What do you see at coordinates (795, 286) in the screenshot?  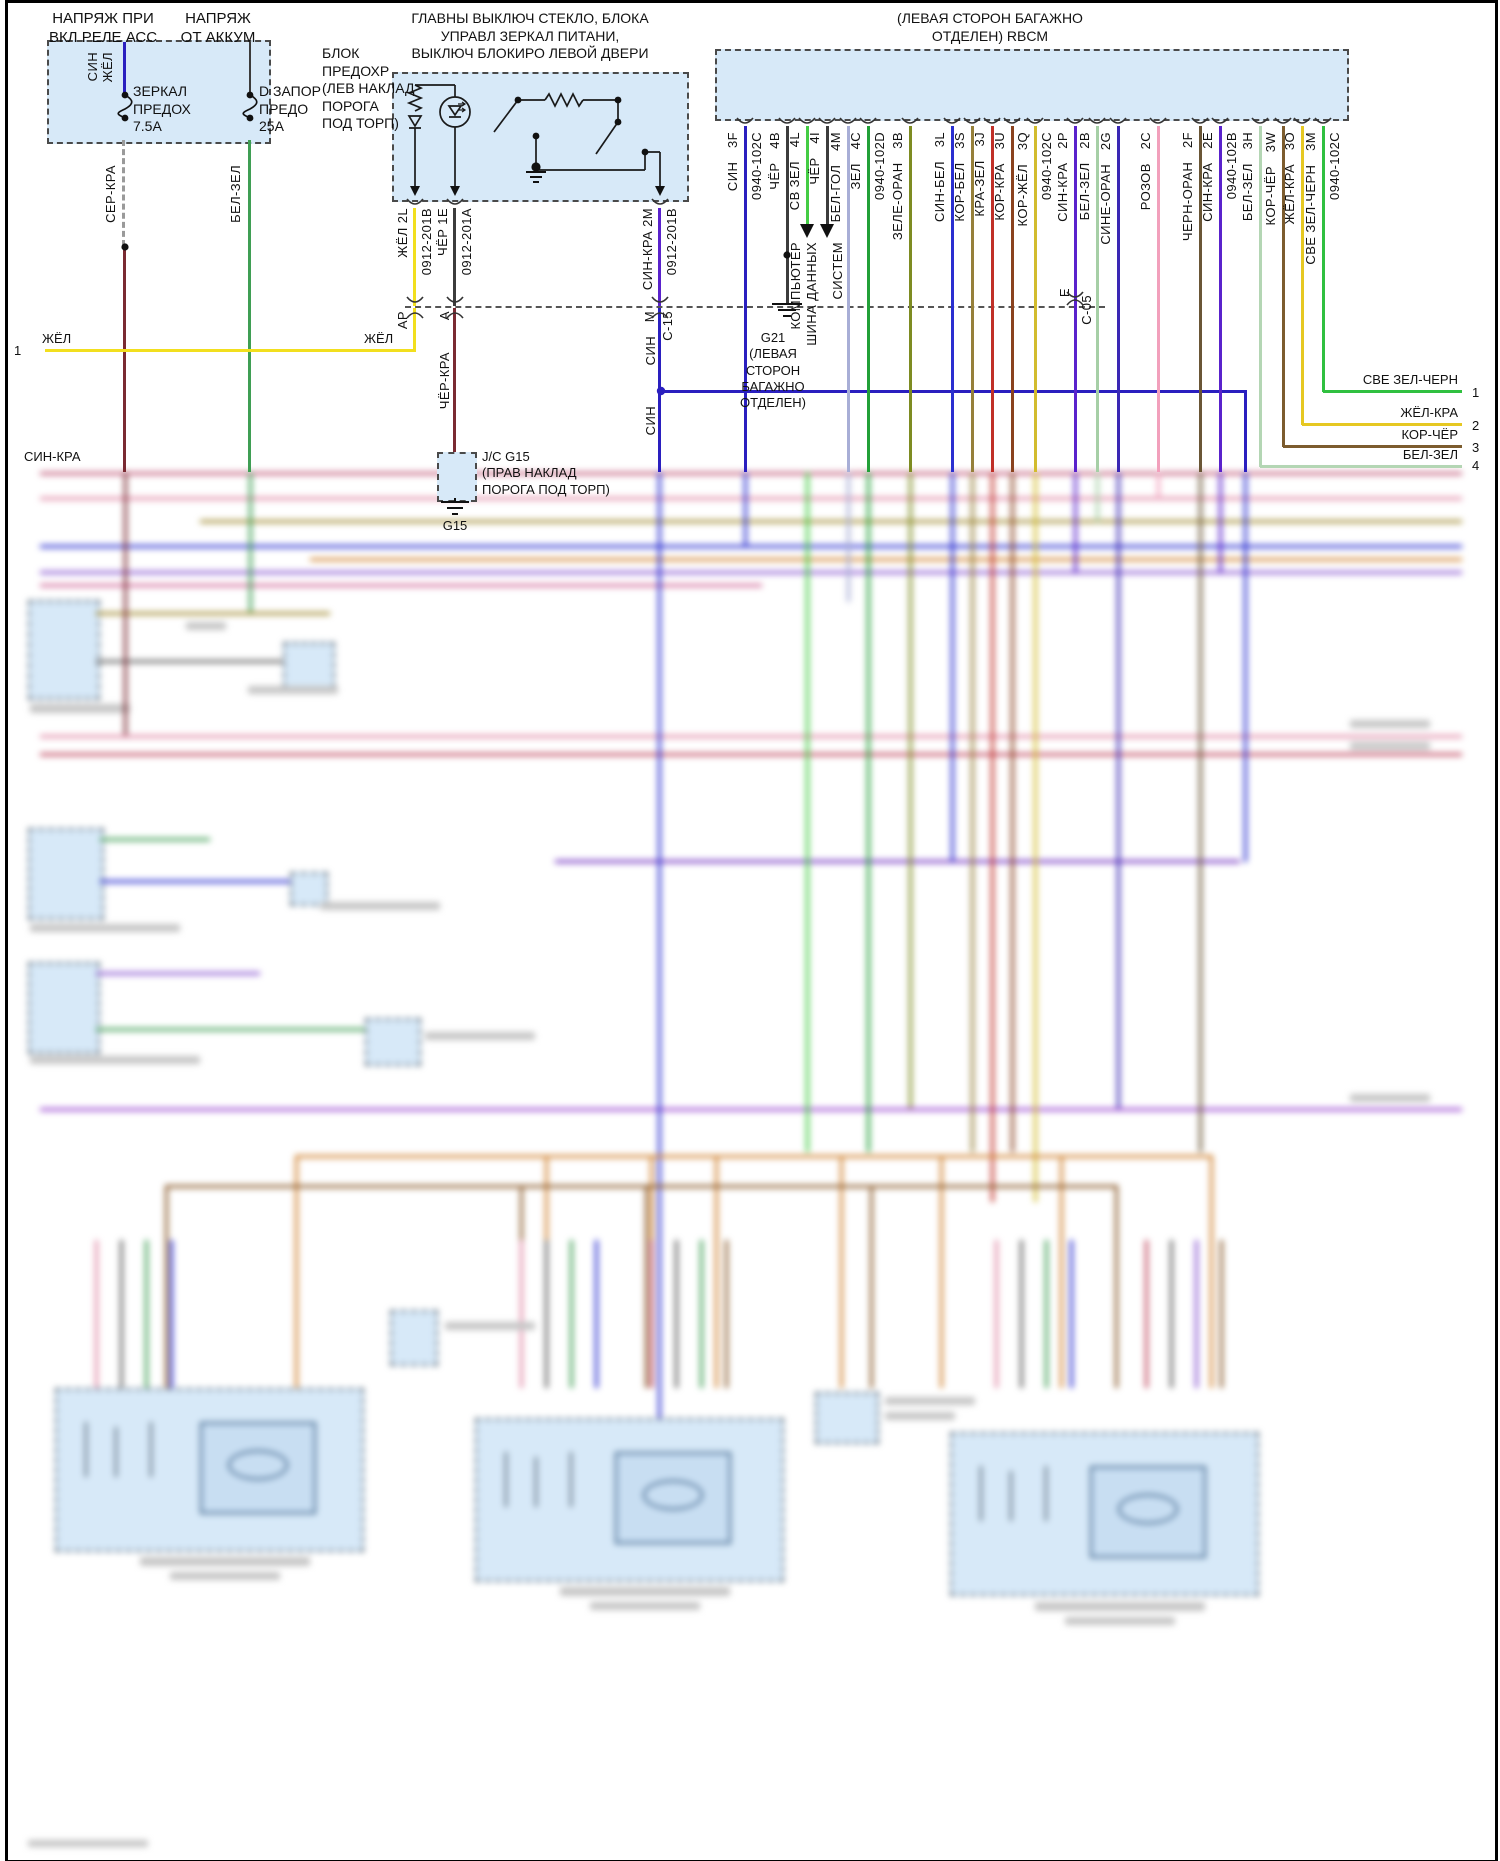 I see `data-bus-label-1: КОМПЬЮТЕР` at bounding box center [795, 286].